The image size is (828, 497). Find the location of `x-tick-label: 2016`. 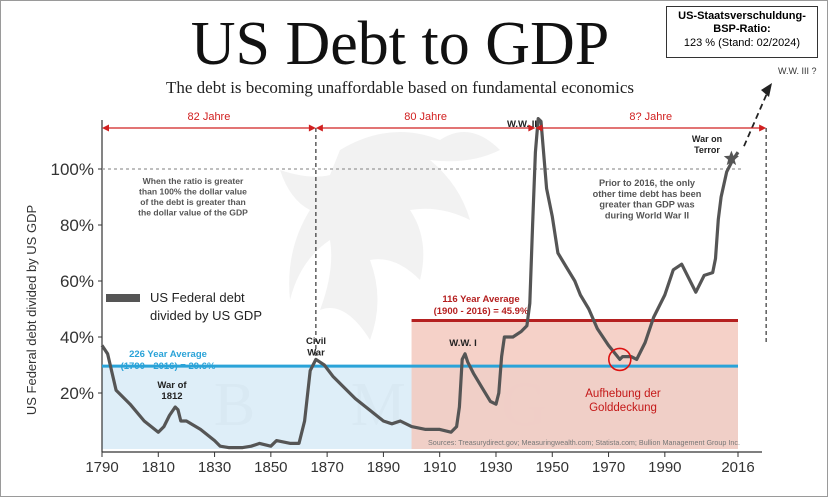

x-tick-label: 2016 is located at coordinates (737, 467).